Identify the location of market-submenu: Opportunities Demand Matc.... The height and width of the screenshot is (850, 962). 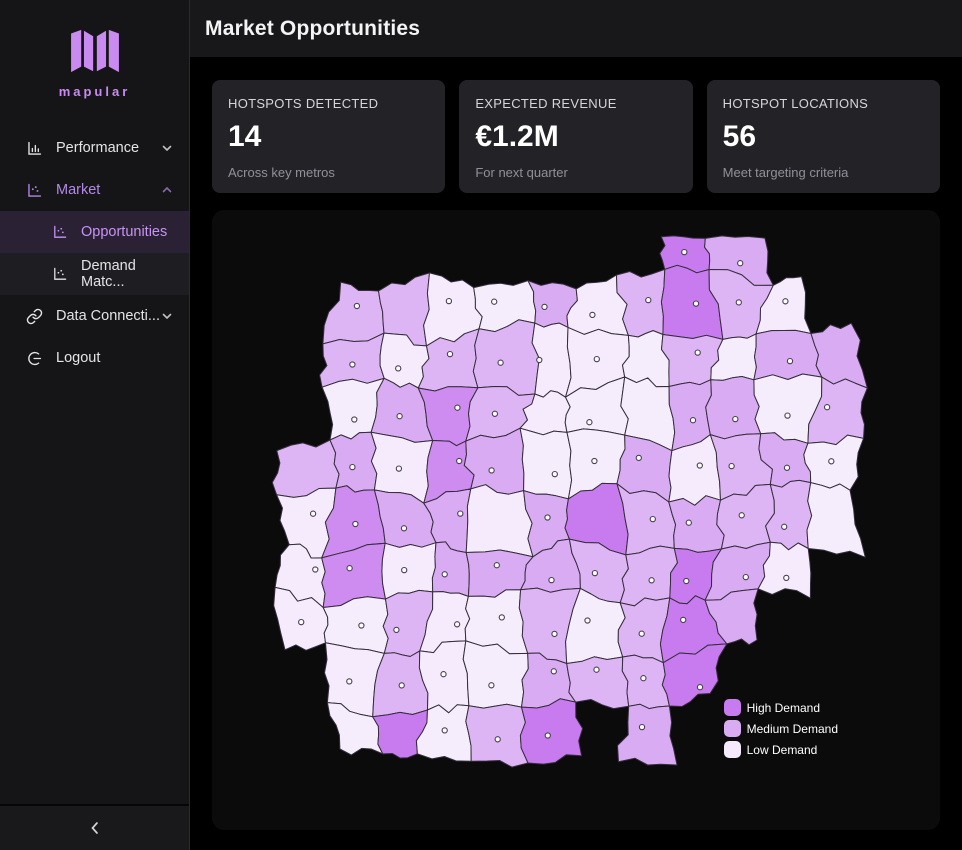
(94, 253).